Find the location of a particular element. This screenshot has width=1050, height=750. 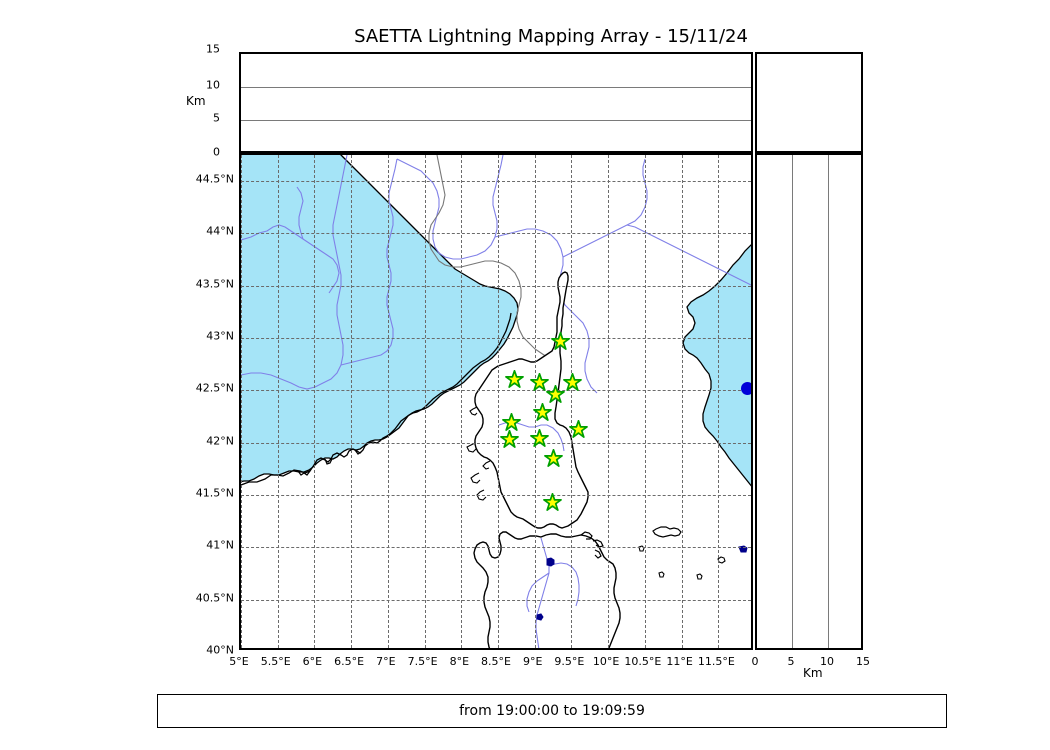

altitude-latitude-panel is located at coordinates (809, 401).